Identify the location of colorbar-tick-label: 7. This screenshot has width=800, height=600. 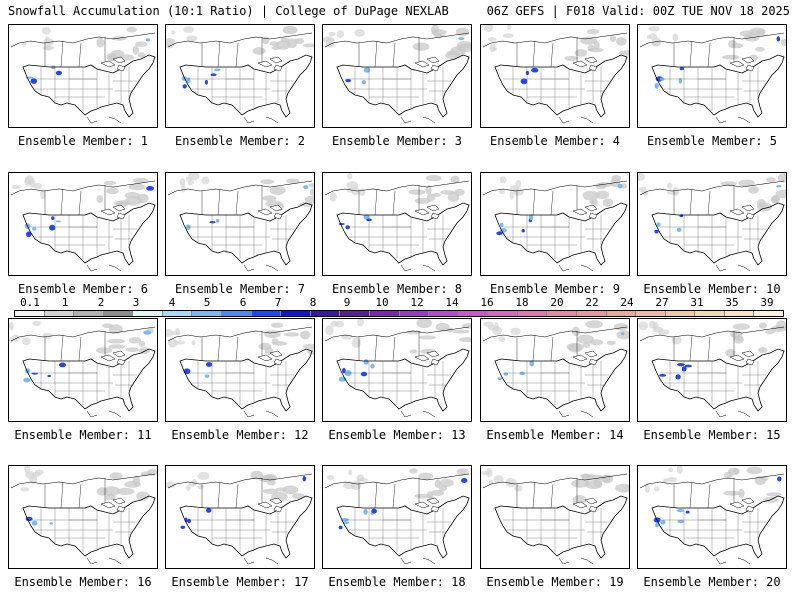
(278, 302).